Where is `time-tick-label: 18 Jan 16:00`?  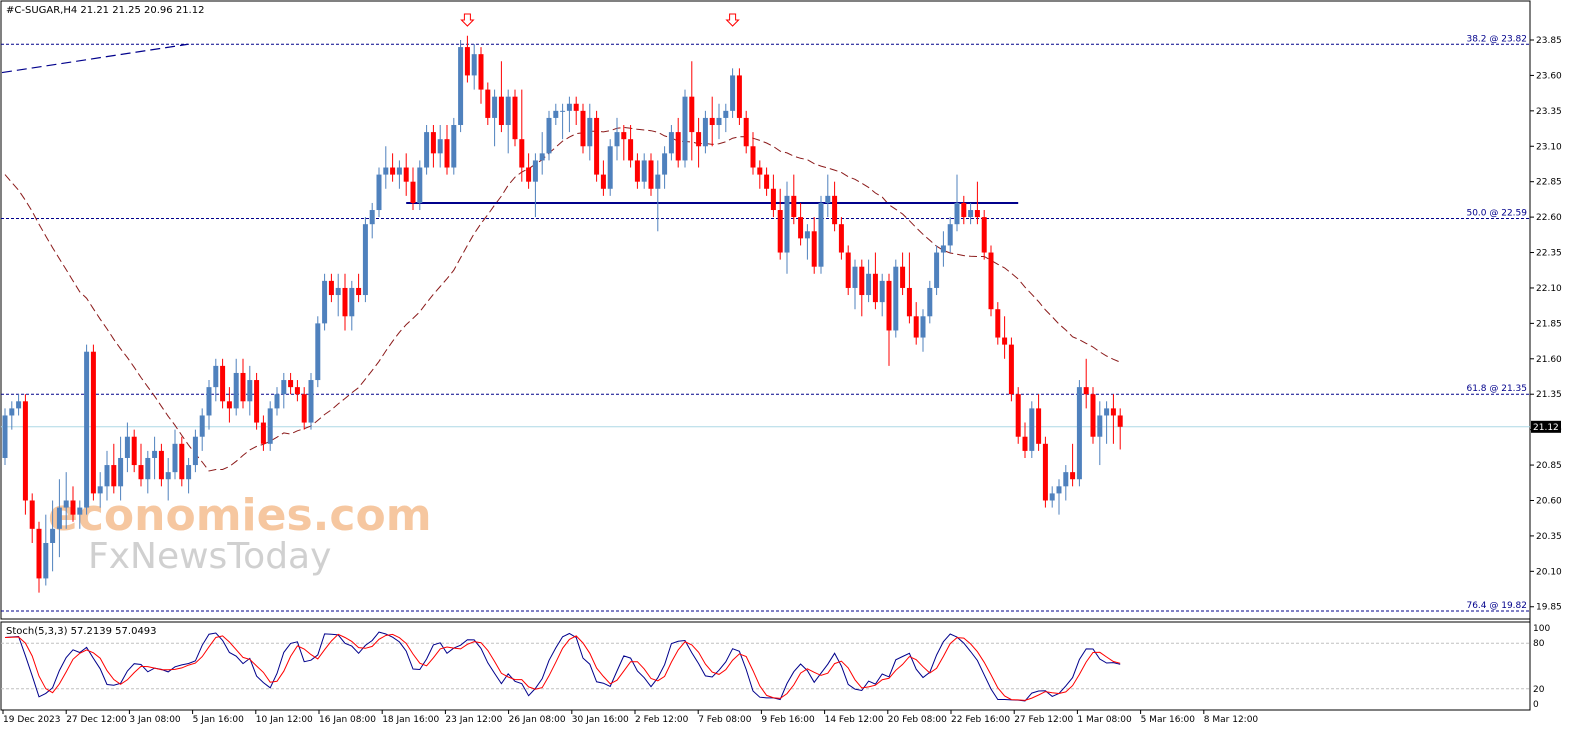
time-tick-label: 18 Jan 16:00 is located at coordinates (410, 720).